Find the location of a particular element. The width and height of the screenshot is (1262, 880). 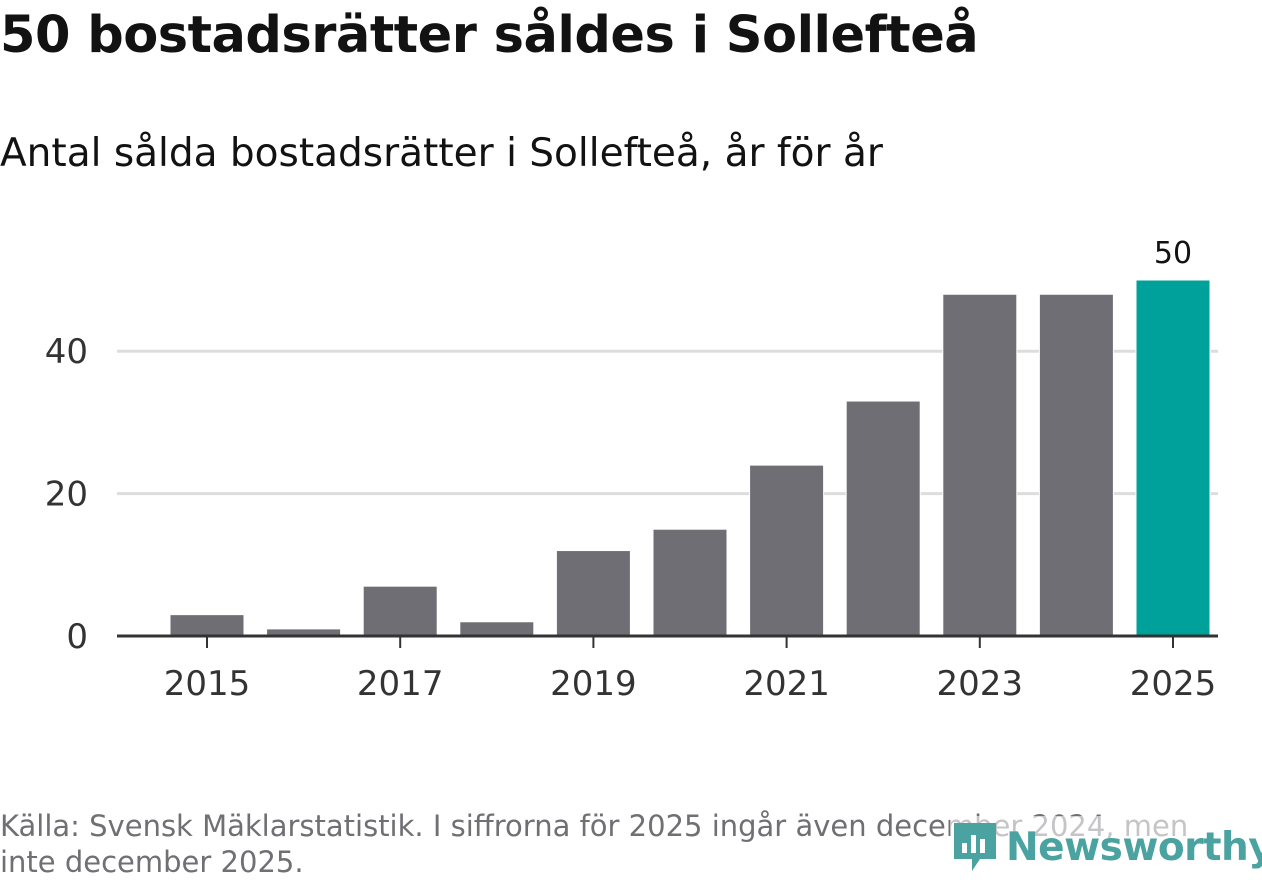

x-tick-label-2025: 2025 is located at coordinates (1173, 684).